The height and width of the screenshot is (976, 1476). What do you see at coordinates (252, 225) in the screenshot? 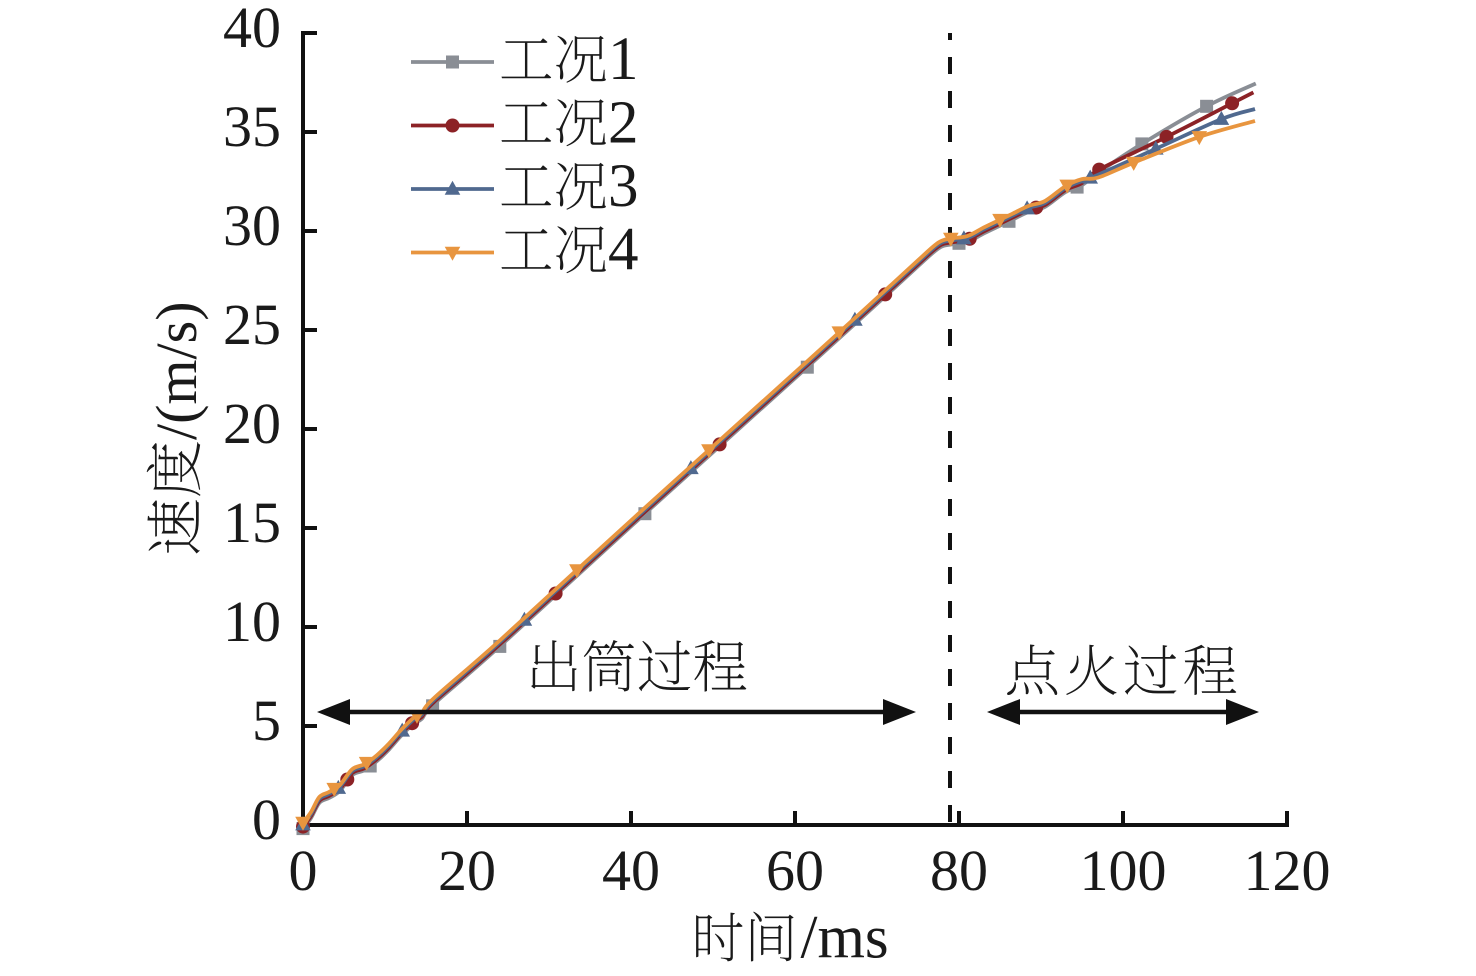
I see `svg-text: 30` at bounding box center [252, 225].